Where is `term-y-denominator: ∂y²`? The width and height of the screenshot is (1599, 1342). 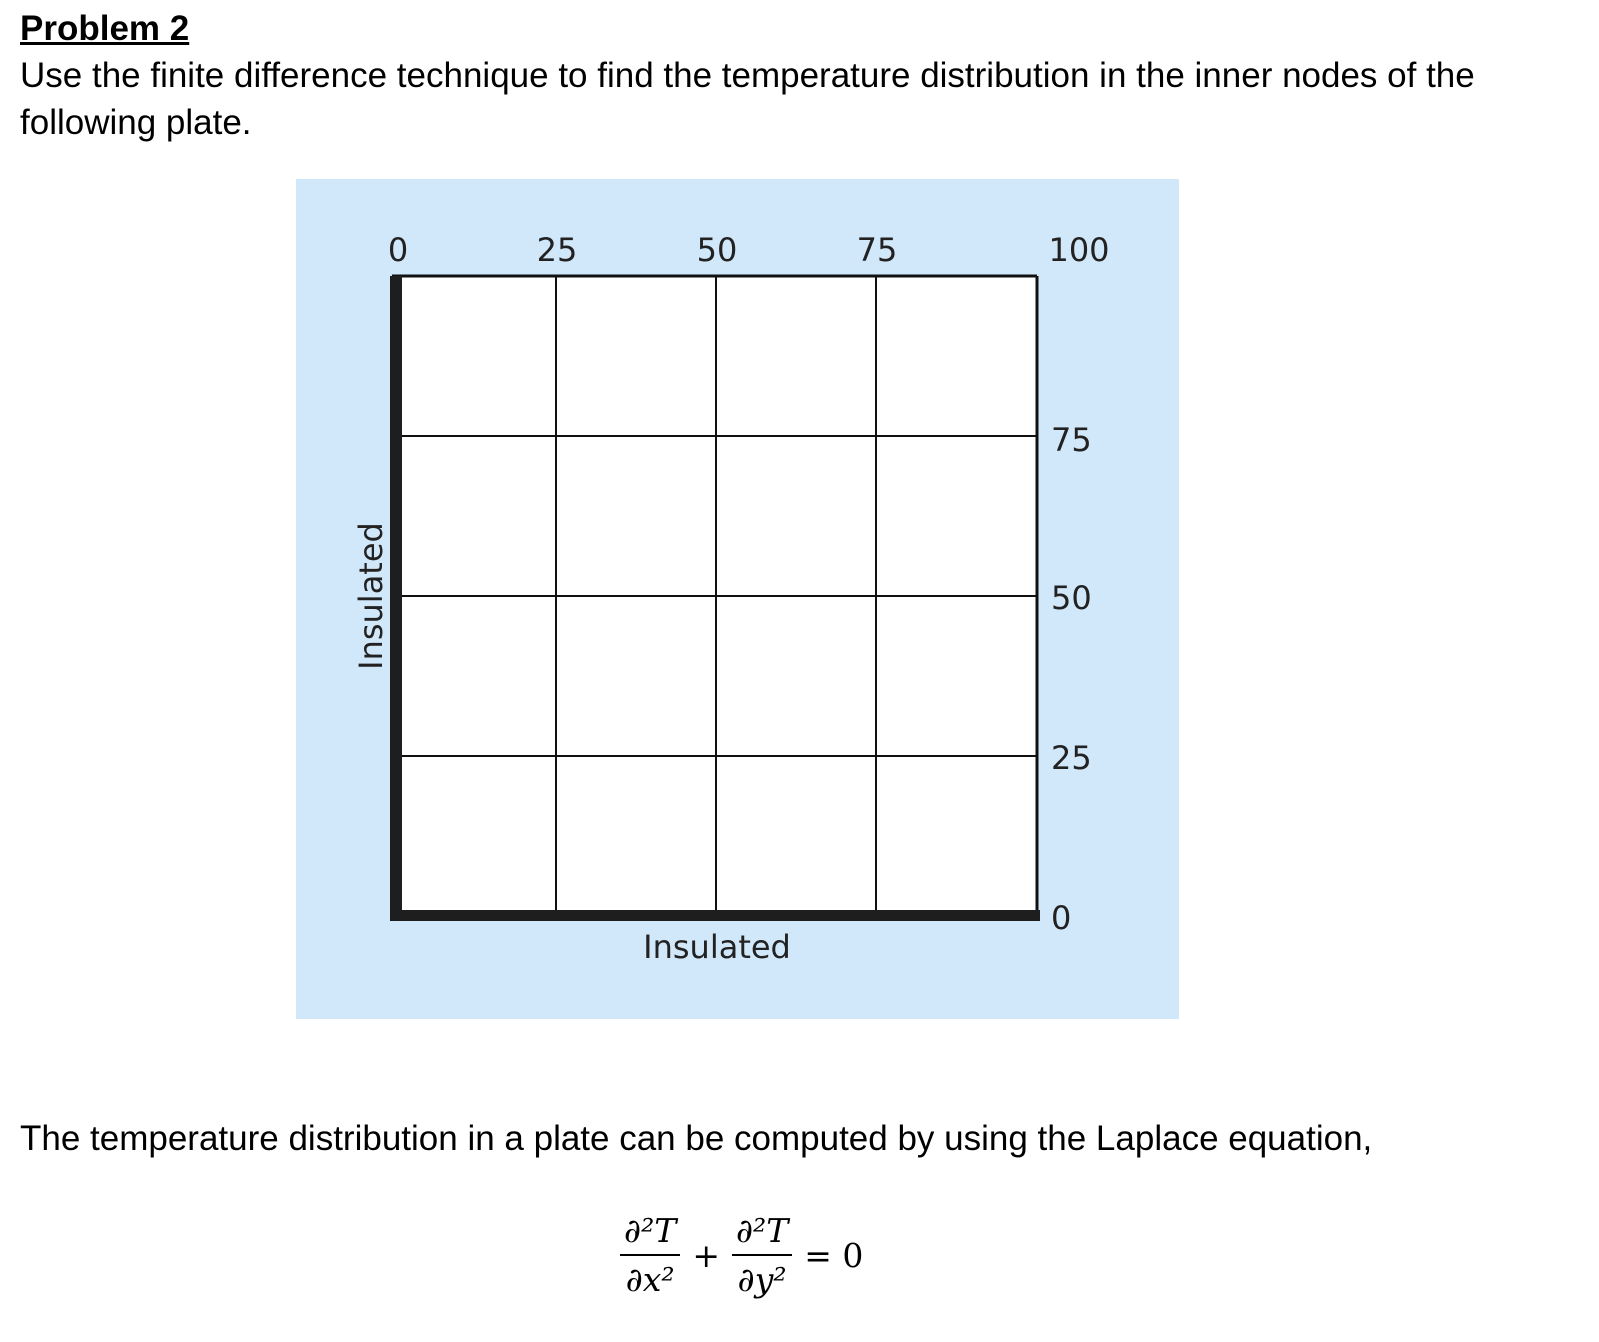
term-y-denominator: ∂y² is located at coordinates (762, 1279).